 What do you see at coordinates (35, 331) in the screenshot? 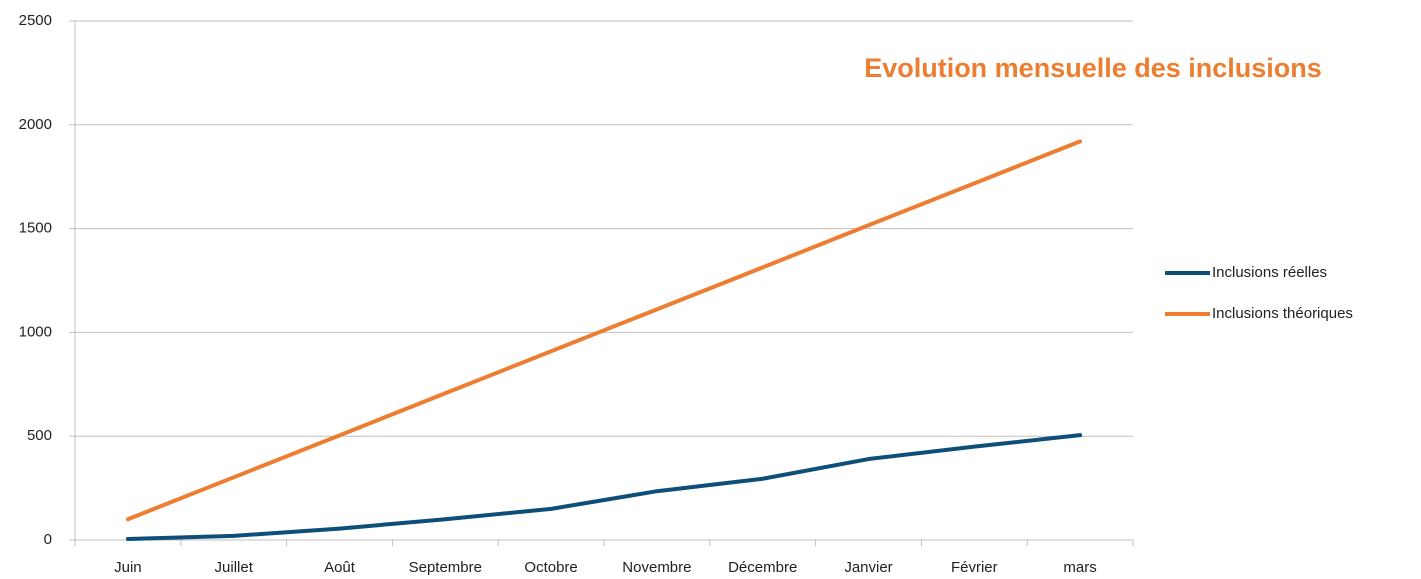
I see `y-tick-label: 1000` at bounding box center [35, 331].